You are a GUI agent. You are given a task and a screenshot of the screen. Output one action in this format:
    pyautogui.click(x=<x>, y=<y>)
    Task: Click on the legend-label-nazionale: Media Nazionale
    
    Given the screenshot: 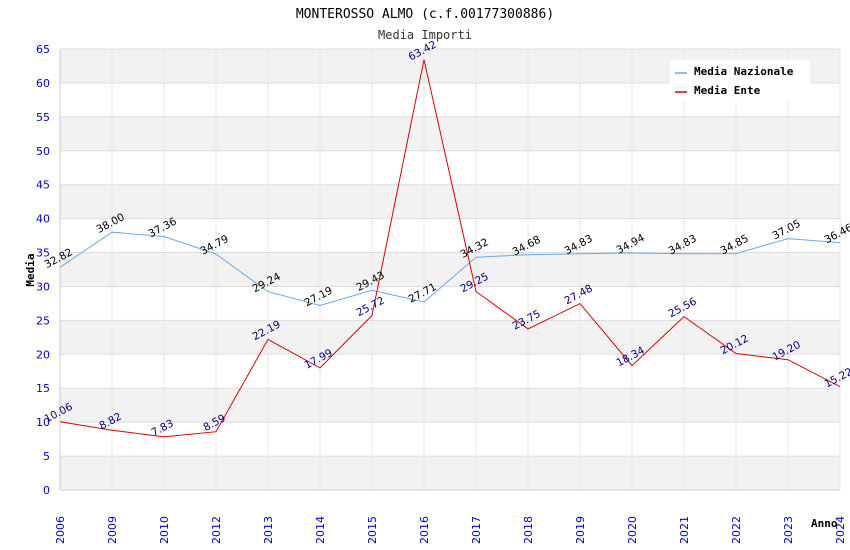 What is the action you would take?
    pyautogui.click(x=744, y=71)
    